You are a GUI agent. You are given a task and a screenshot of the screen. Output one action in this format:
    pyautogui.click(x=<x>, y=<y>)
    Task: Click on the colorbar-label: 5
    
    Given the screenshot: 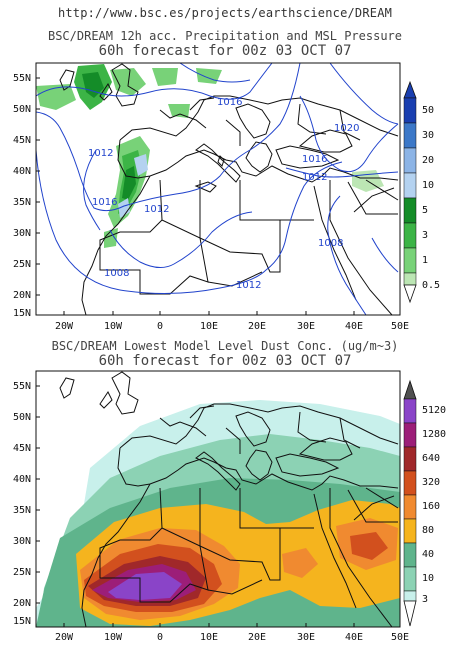 What is the action you would take?
    pyautogui.click(x=425, y=210)
    